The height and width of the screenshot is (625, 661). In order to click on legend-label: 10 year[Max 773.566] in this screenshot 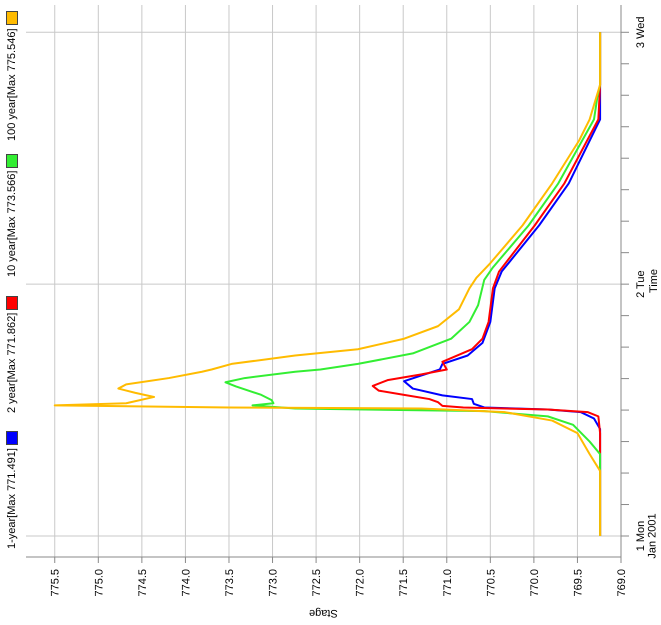, I will do `click(12, 223)`.